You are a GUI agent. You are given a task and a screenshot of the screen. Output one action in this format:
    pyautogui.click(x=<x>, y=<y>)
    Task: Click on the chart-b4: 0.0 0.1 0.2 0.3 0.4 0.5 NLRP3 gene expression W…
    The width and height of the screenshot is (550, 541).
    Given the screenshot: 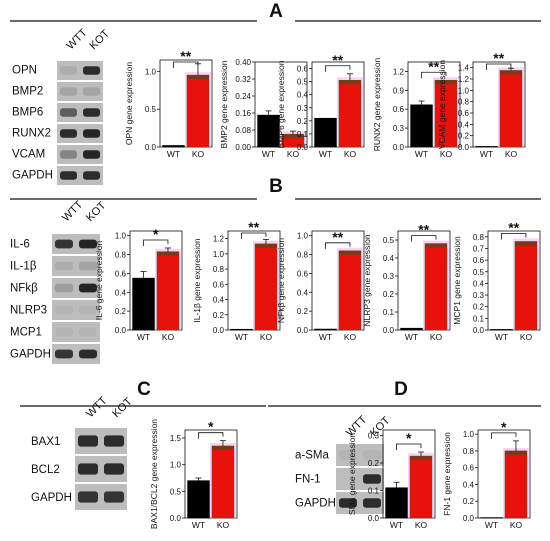 What is the action you would take?
    pyautogui.click(x=406, y=282)
    